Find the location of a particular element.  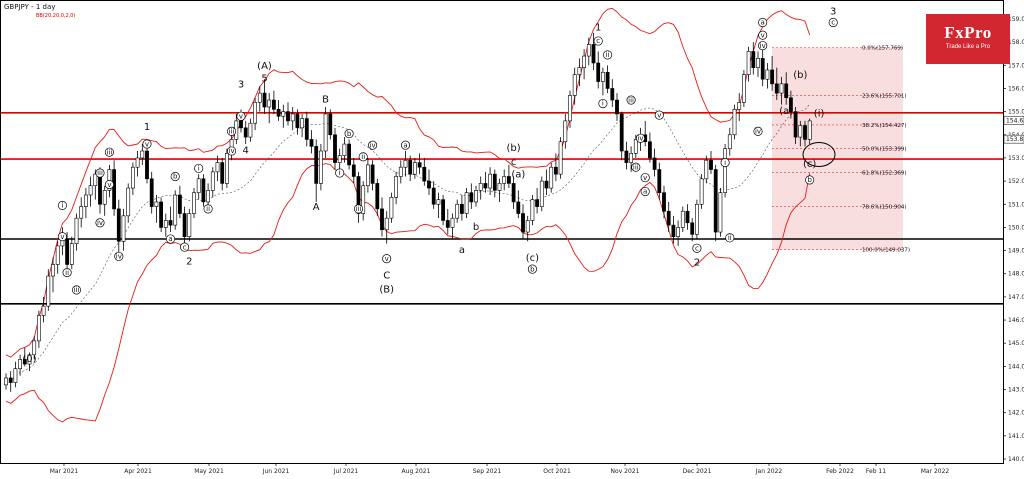

wave-label-45: ii is located at coordinates (608, 55).